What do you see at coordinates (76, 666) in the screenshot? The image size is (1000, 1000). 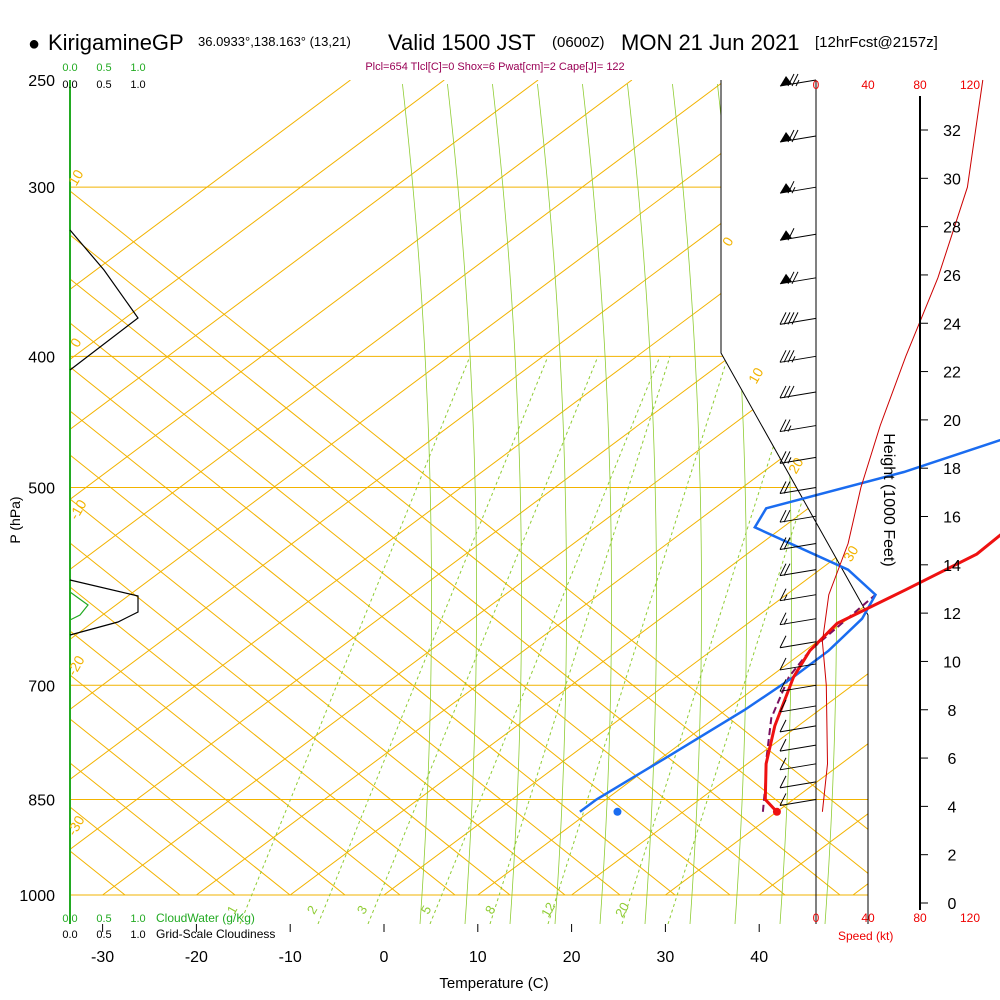 I see `isotherm-label: -20` at bounding box center [76, 666].